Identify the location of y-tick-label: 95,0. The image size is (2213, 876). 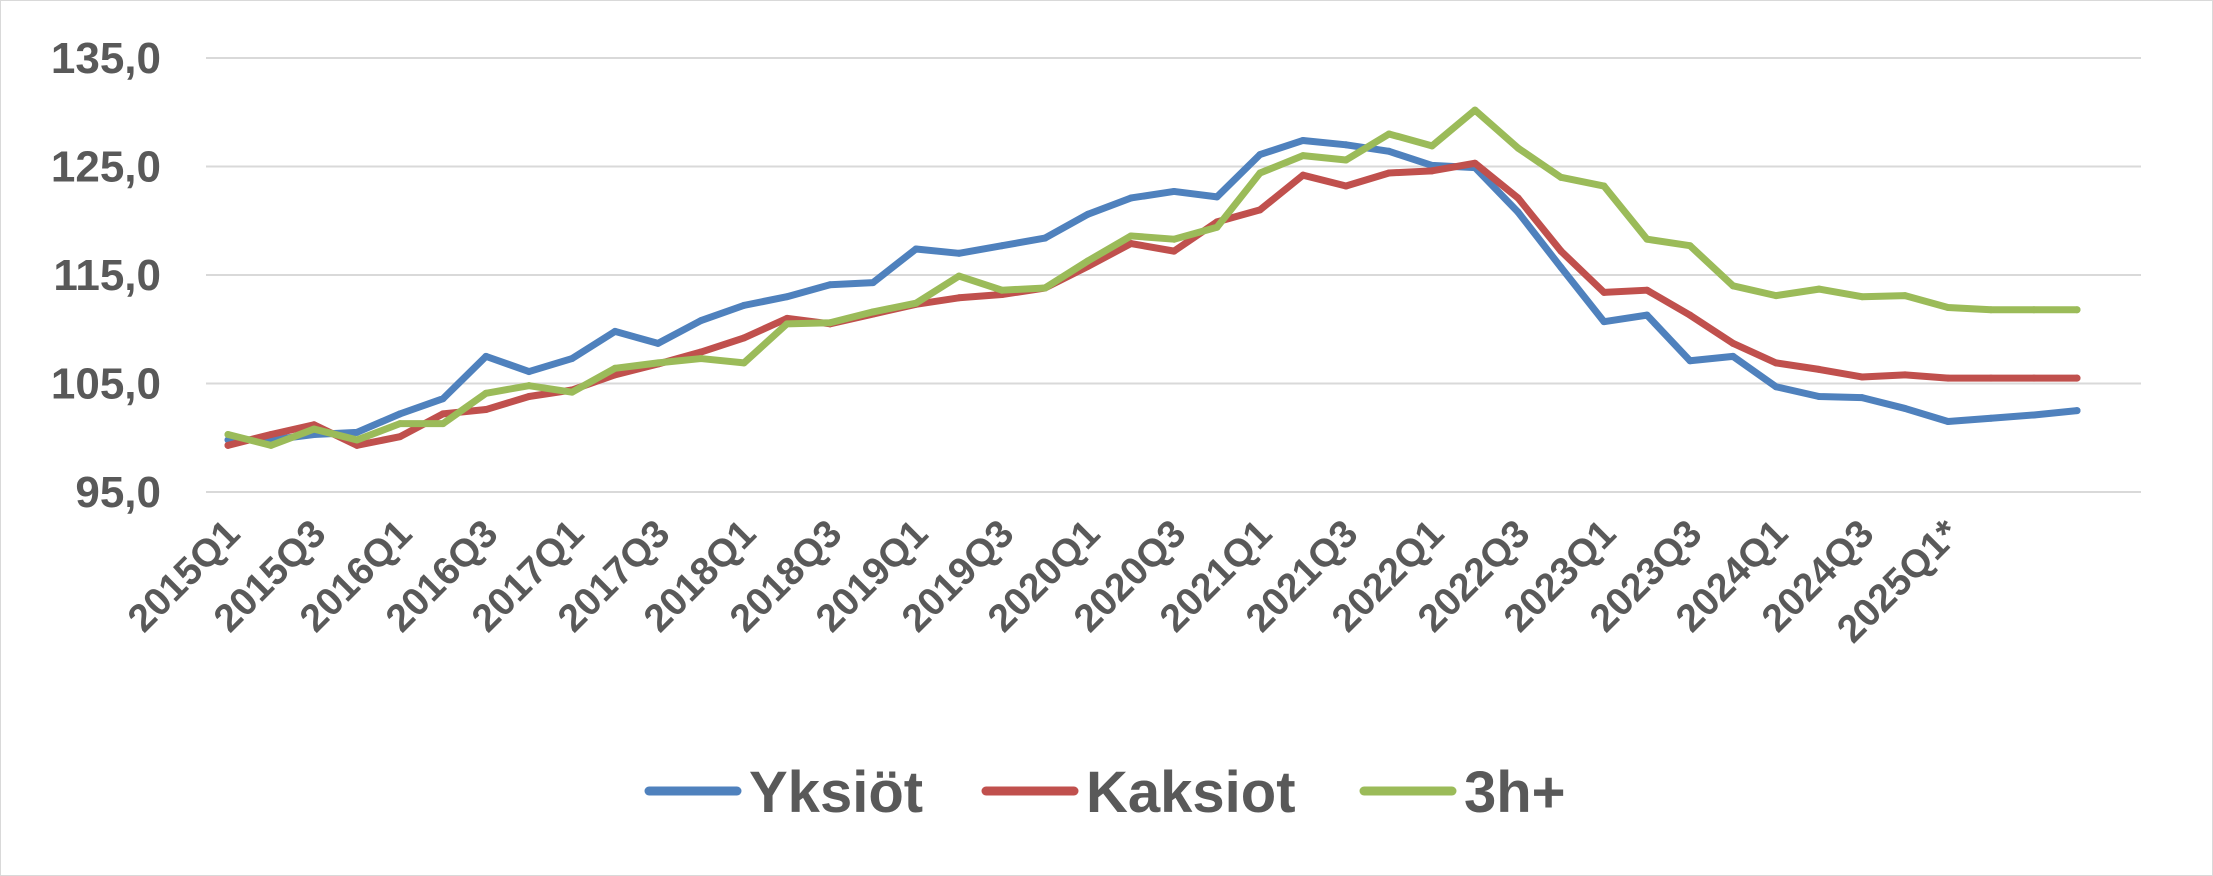
(118, 492).